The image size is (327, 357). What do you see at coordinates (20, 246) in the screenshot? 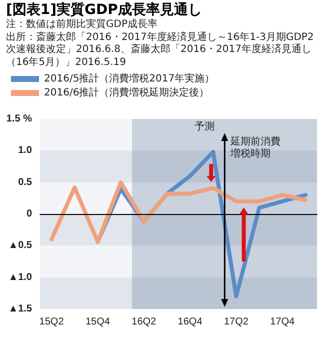
I see `y-tick-label: ▲0.5` at bounding box center [20, 246].